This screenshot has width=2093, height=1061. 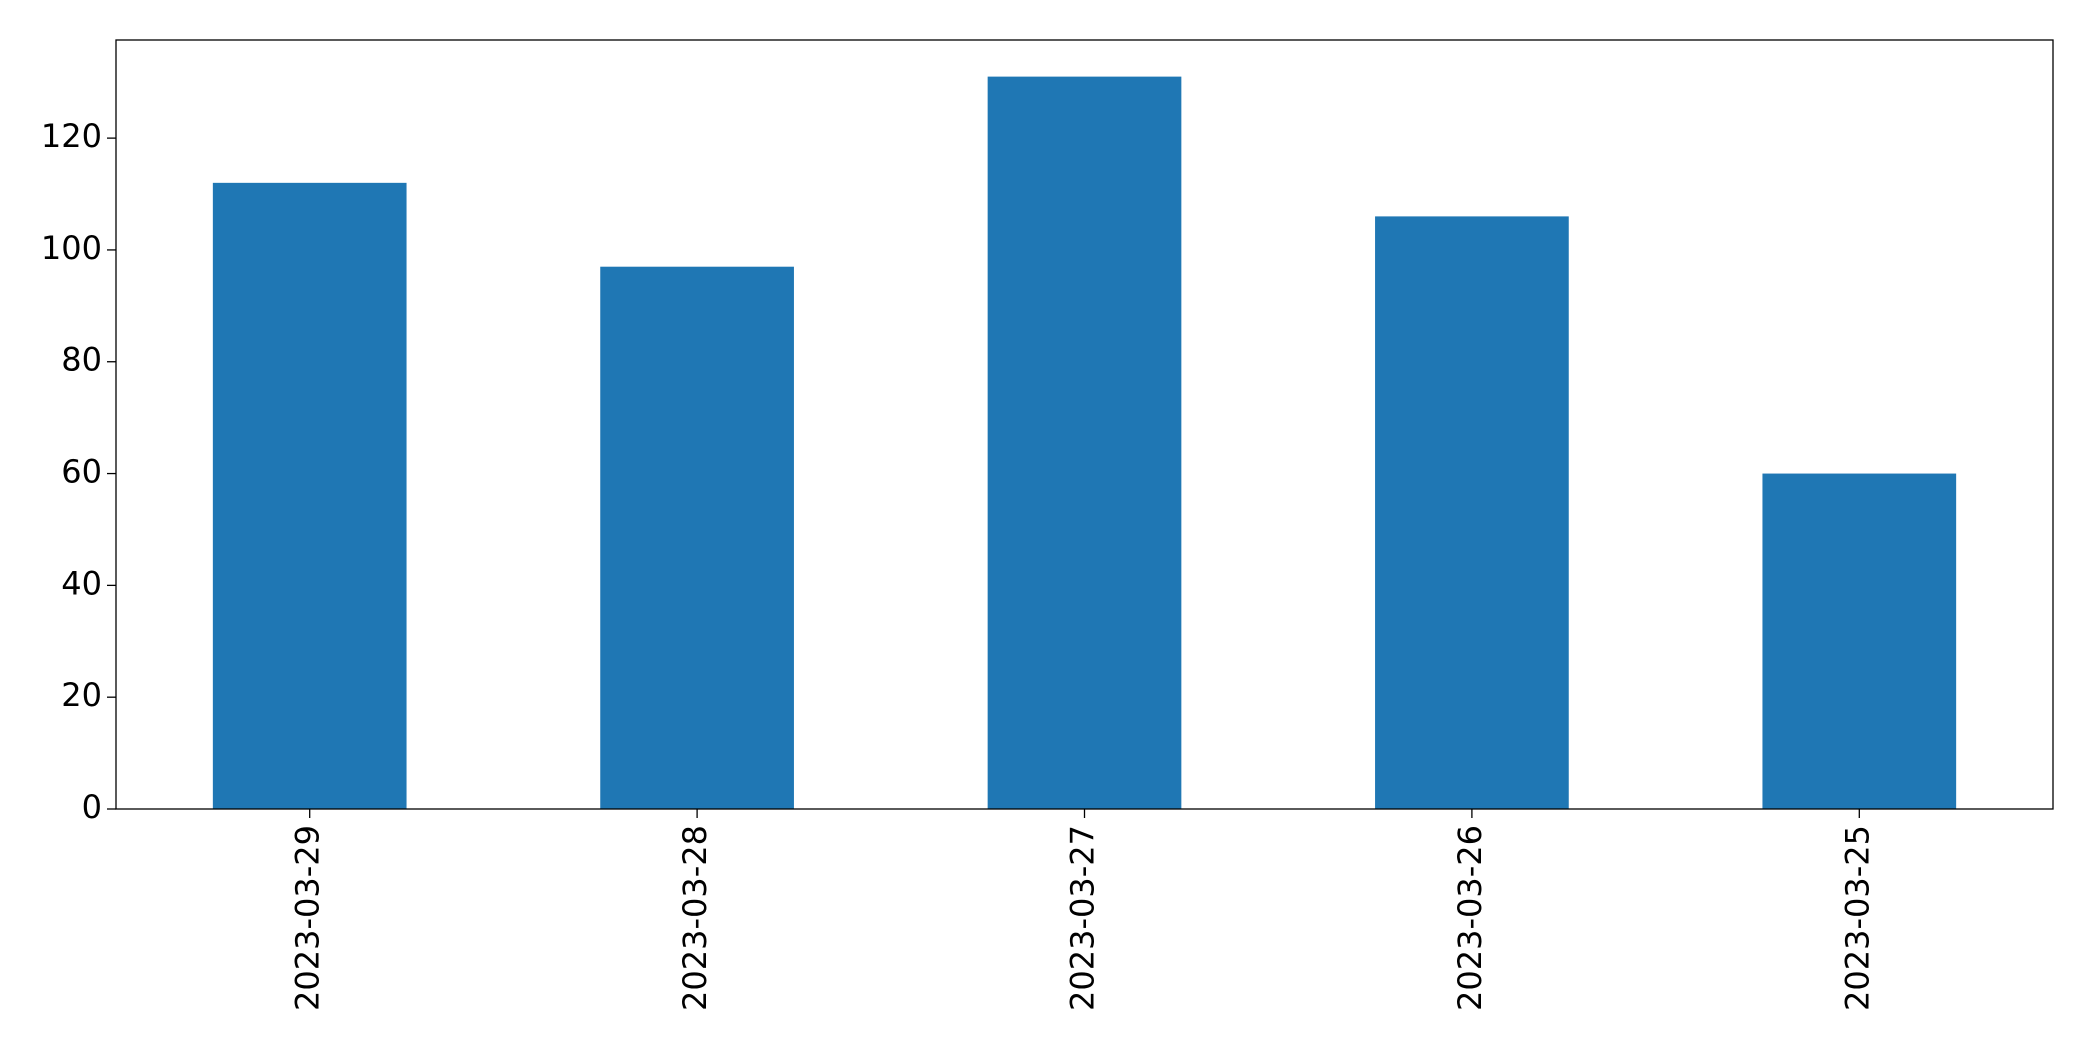 I want to click on y-tick-label: 0, so click(x=92, y=807).